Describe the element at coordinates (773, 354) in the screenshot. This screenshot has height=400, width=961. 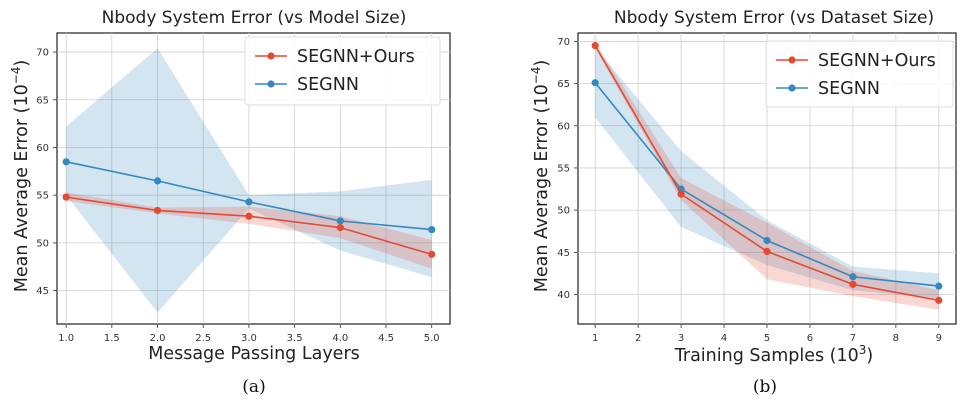
I see `chart-b-x-axis-label: Training Samples (103)` at that location.